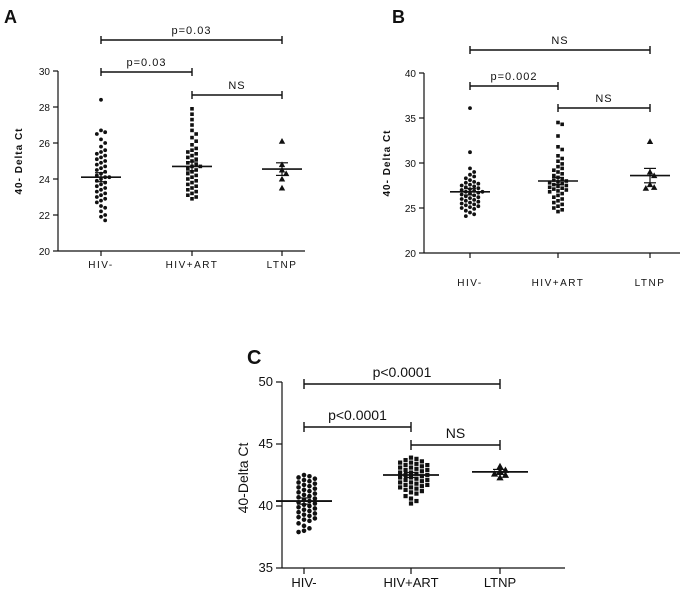 This screenshot has height=600, width=700. What do you see at coordinates (398, 17) in the screenshot?
I see `panel-letter: B` at bounding box center [398, 17].